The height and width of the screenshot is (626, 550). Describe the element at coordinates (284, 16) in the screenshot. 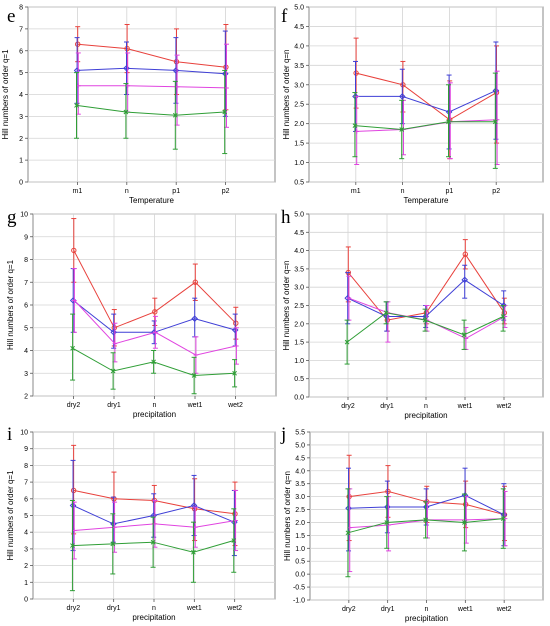

I see `panel-letter-f: f` at that location.